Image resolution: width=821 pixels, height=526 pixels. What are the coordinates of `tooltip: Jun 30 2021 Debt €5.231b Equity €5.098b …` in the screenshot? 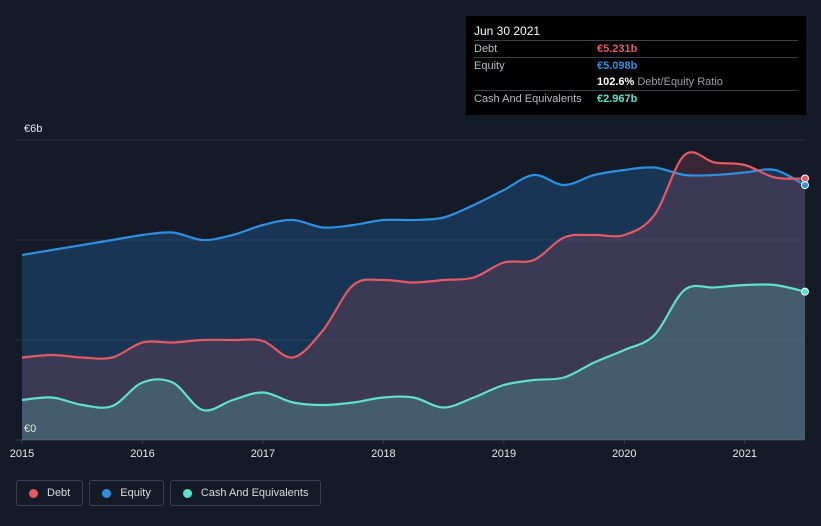 It's located at (636, 65).